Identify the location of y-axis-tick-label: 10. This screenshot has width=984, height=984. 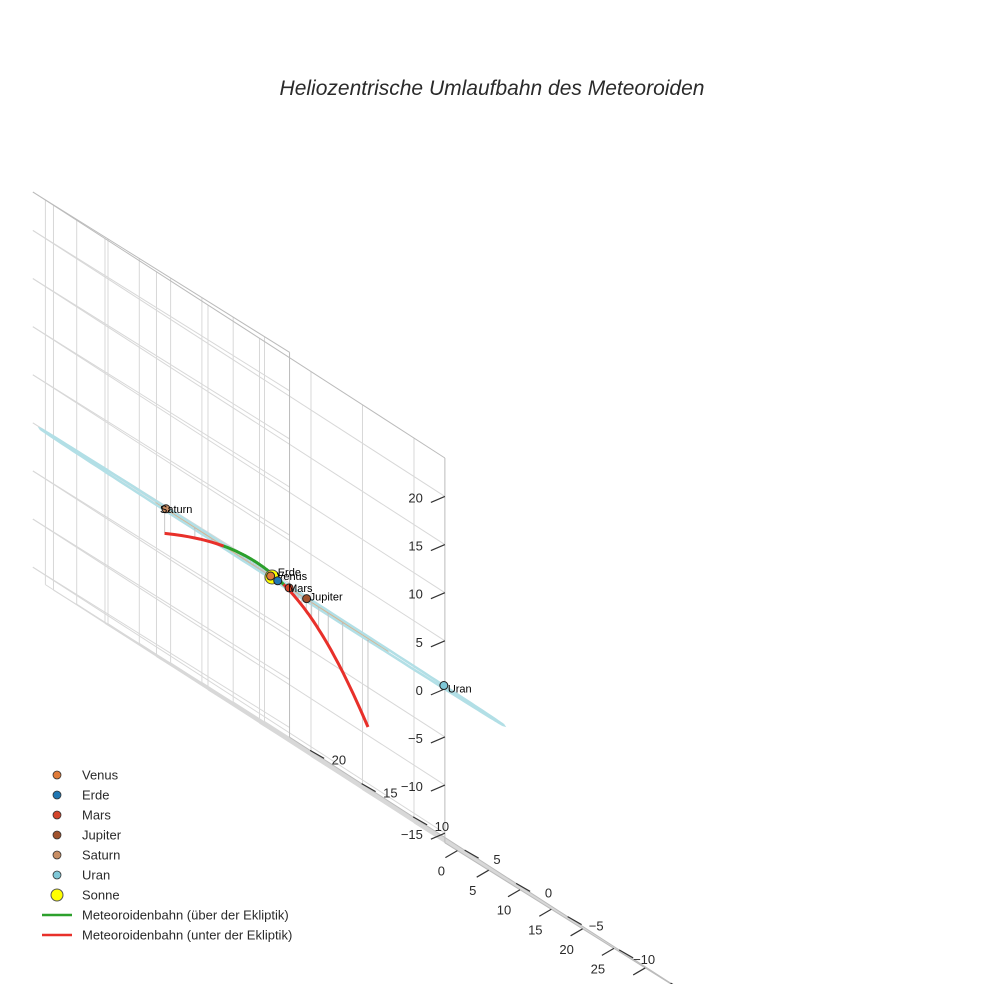
(442, 826).